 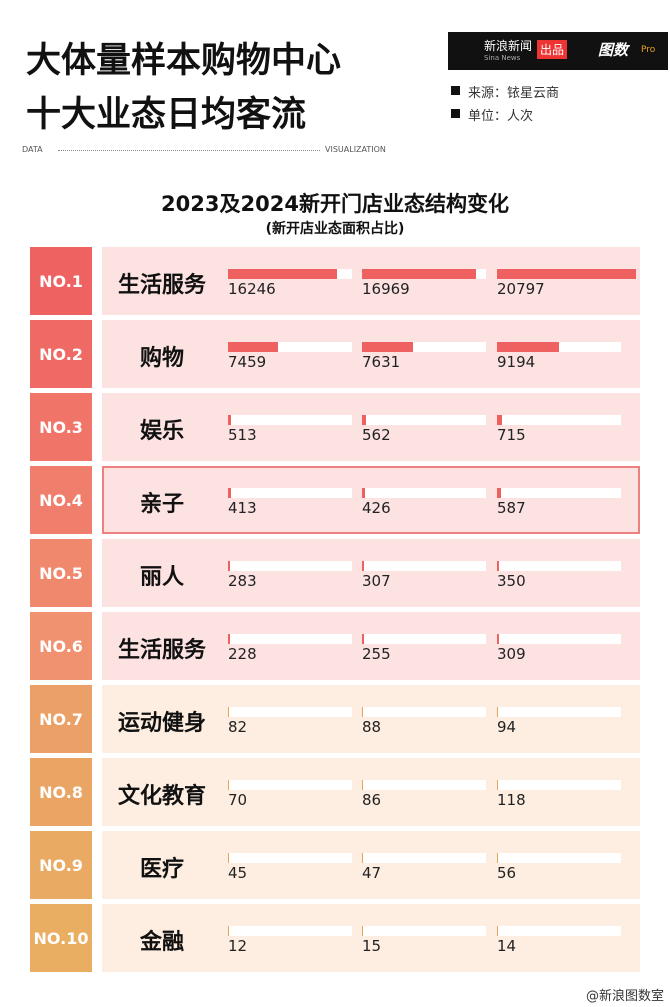 I want to click on value-label: 15, so click(x=372, y=946).